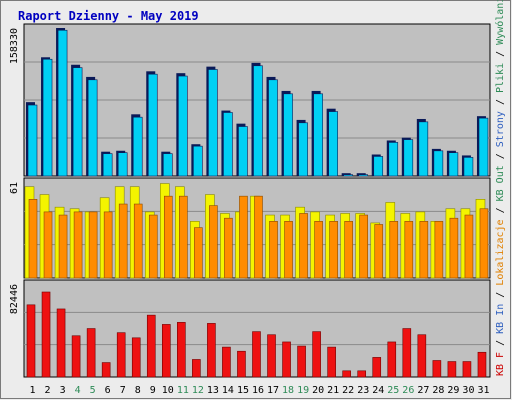  Describe the element at coordinates (153, 390) in the screenshot. I see `x-tick-label: 9` at that location.